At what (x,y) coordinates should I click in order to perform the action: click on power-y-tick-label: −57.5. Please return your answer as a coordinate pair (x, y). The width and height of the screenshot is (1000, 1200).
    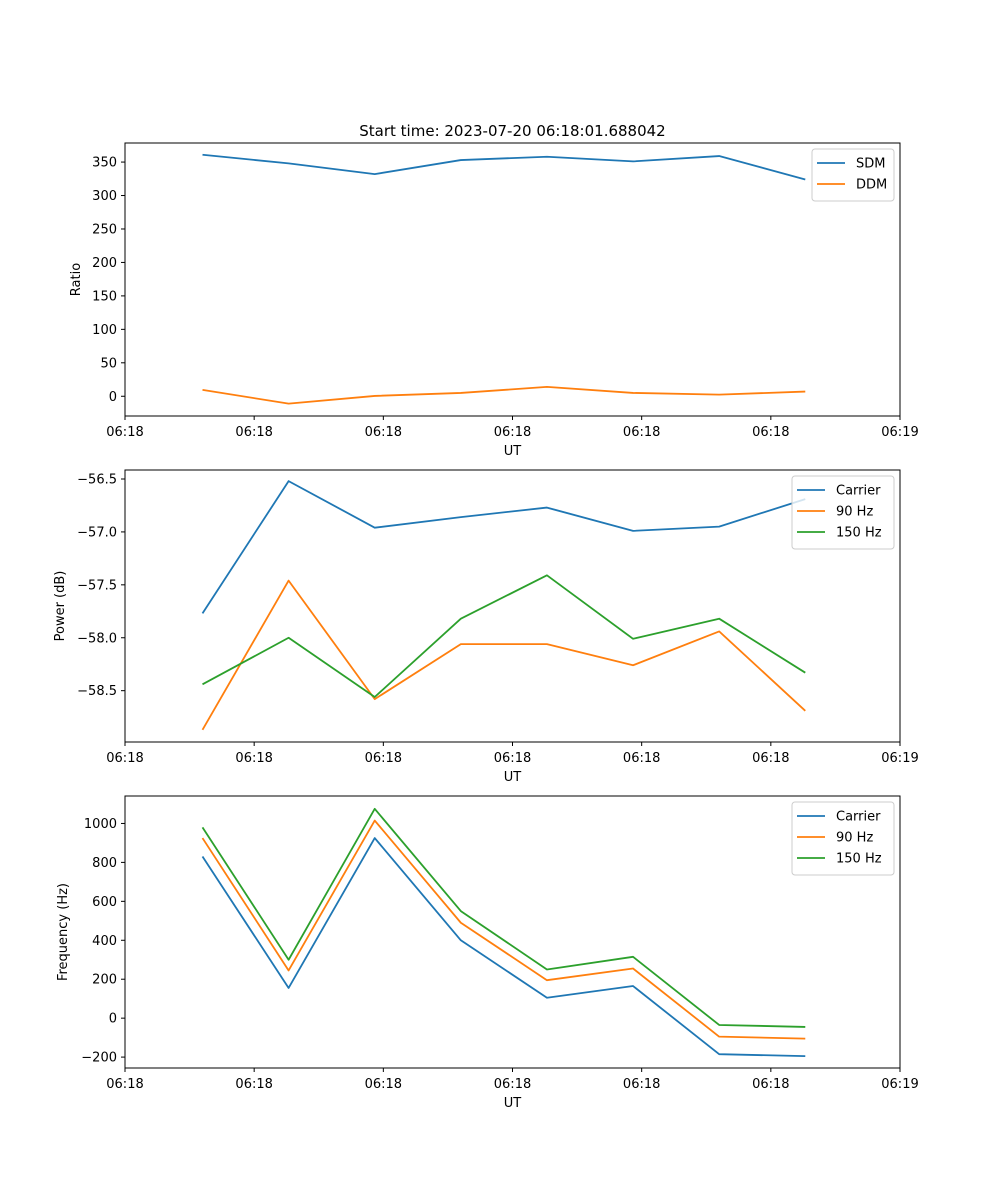
    Looking at the image, I should click on (97, 585).